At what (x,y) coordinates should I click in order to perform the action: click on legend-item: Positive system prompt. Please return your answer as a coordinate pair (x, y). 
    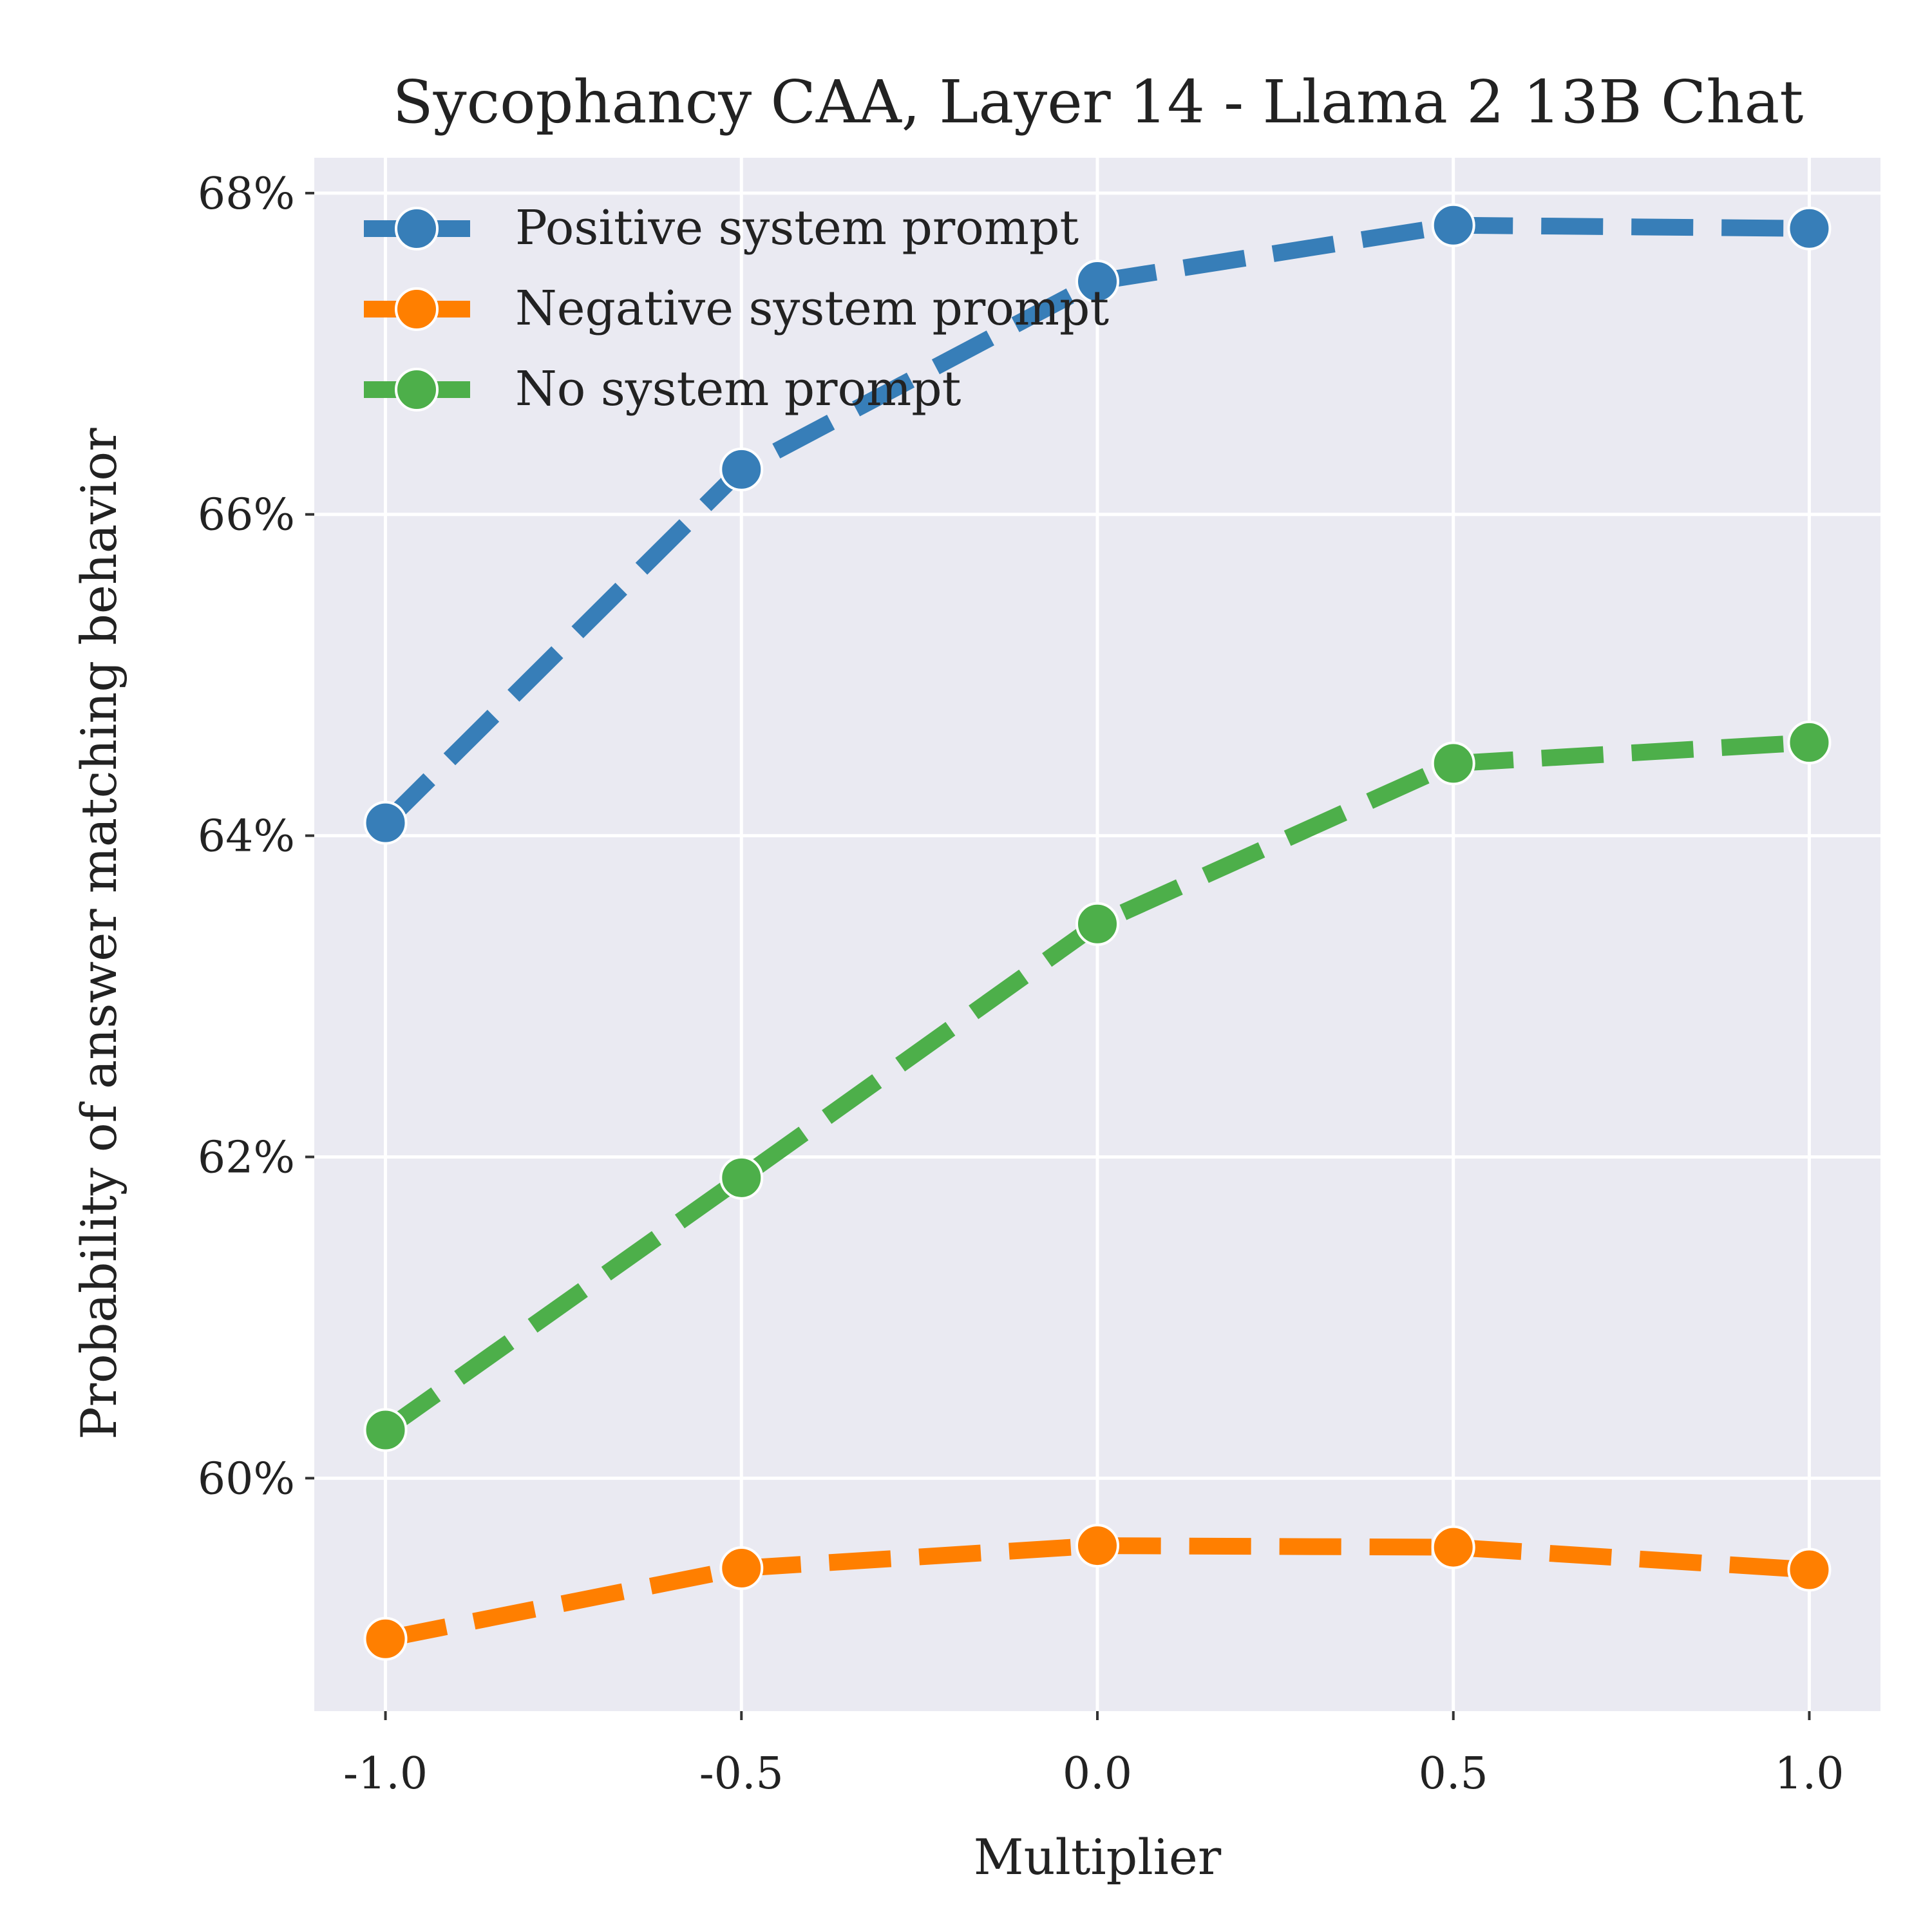
    Looking at the image, I should click on (721, 228).